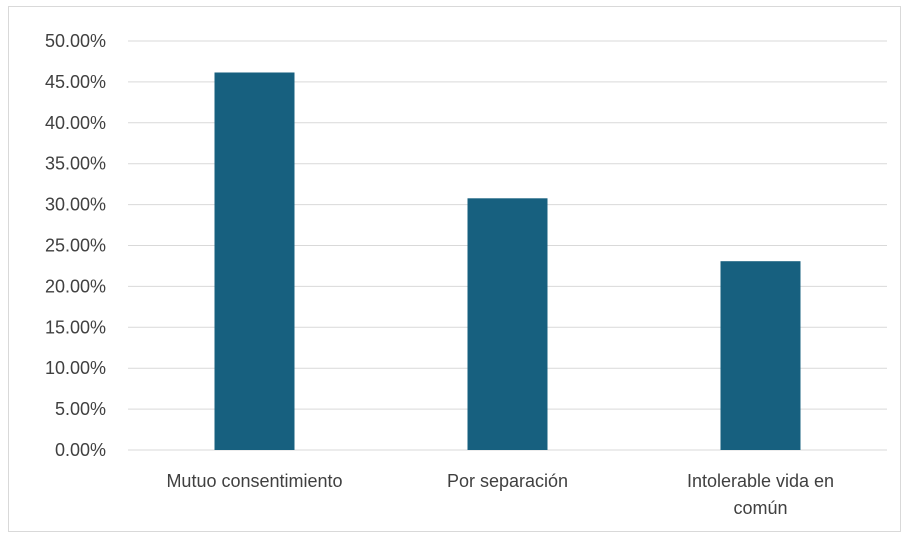 The height and width of the screenshot is (534, 903). Describe the element at coordinates (75, 368) in the screenshot. I see `y-tick-label: 10.00%` at that location.